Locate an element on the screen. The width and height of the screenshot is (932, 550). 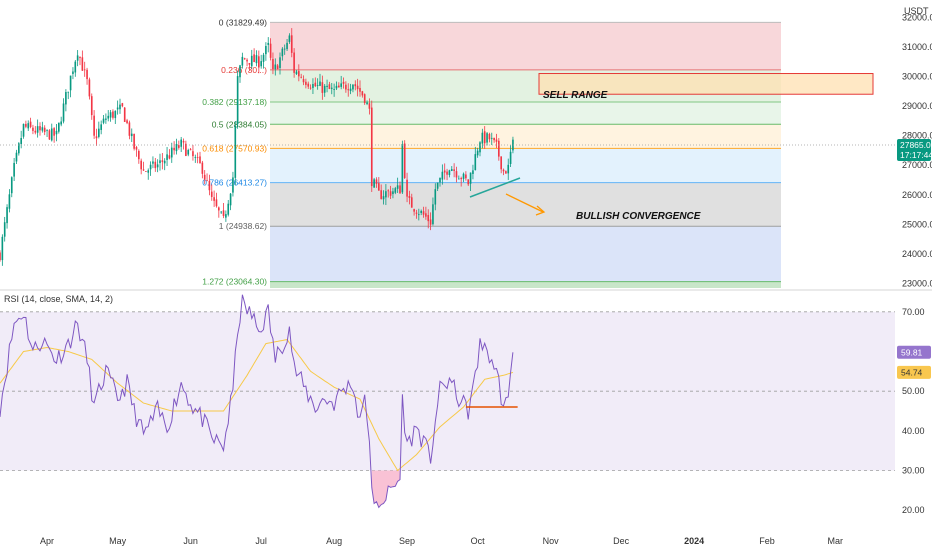
fib-zone is located at coordinates (525, 284).